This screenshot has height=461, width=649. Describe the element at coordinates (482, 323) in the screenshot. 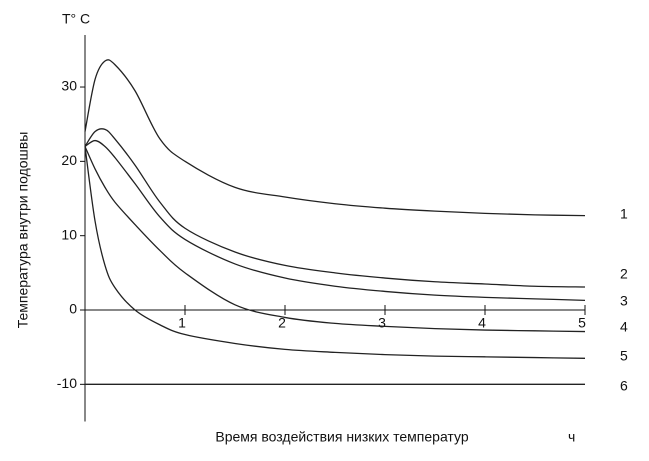

I see `x-tick-label: 4` at that location.